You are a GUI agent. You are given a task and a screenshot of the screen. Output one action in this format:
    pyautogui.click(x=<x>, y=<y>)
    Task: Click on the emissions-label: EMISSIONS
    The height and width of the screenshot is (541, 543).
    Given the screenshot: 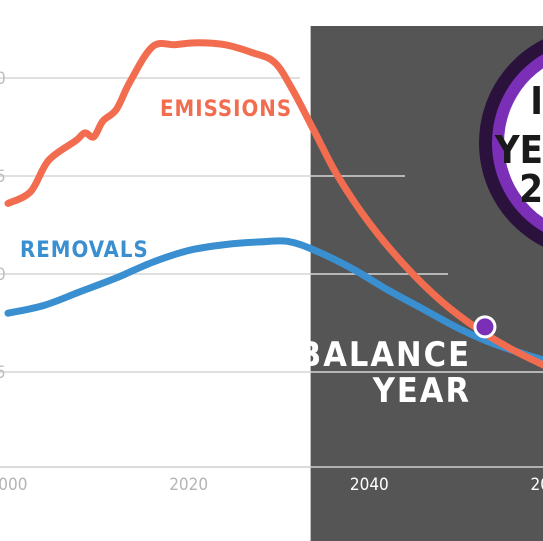 What is the action you would take?
    pyautogui.click(x=226, y=109)
    